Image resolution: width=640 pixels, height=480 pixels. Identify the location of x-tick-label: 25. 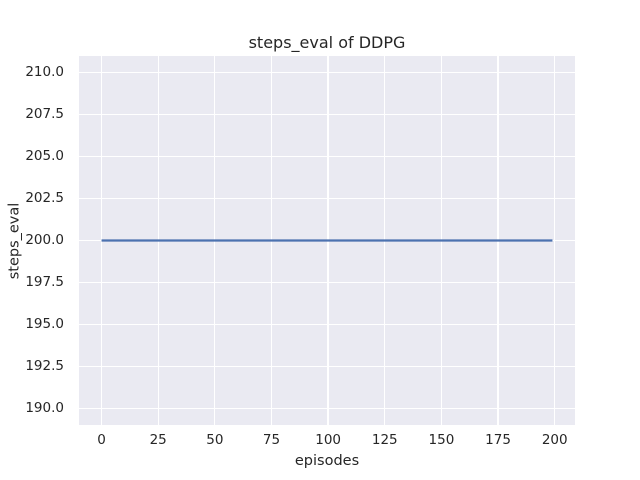
(158, 440).